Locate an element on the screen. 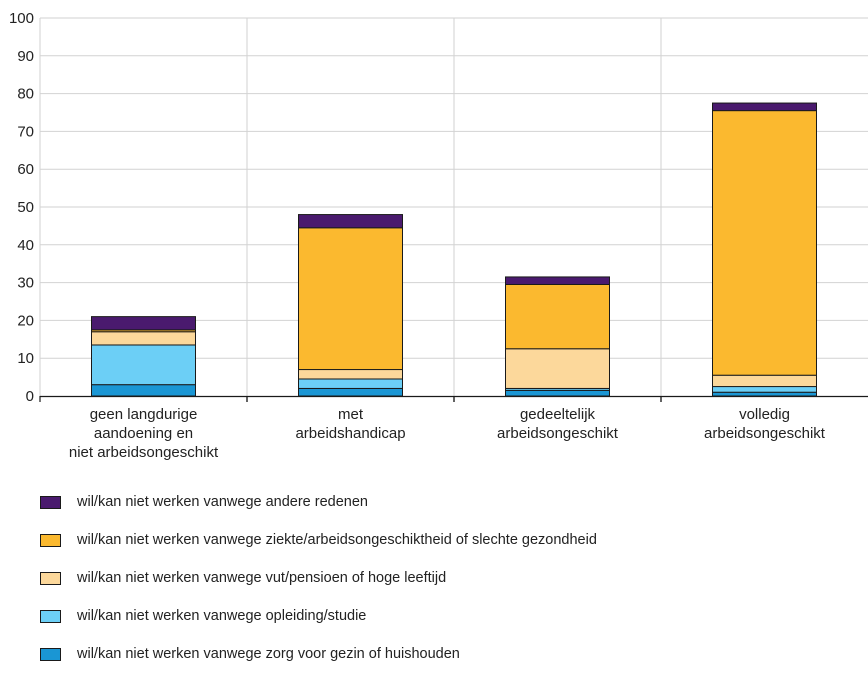 This screenshot has height=673, width=868. x-category-label: volledig arbeidsongeschikt is located at coordinates (765, 424).